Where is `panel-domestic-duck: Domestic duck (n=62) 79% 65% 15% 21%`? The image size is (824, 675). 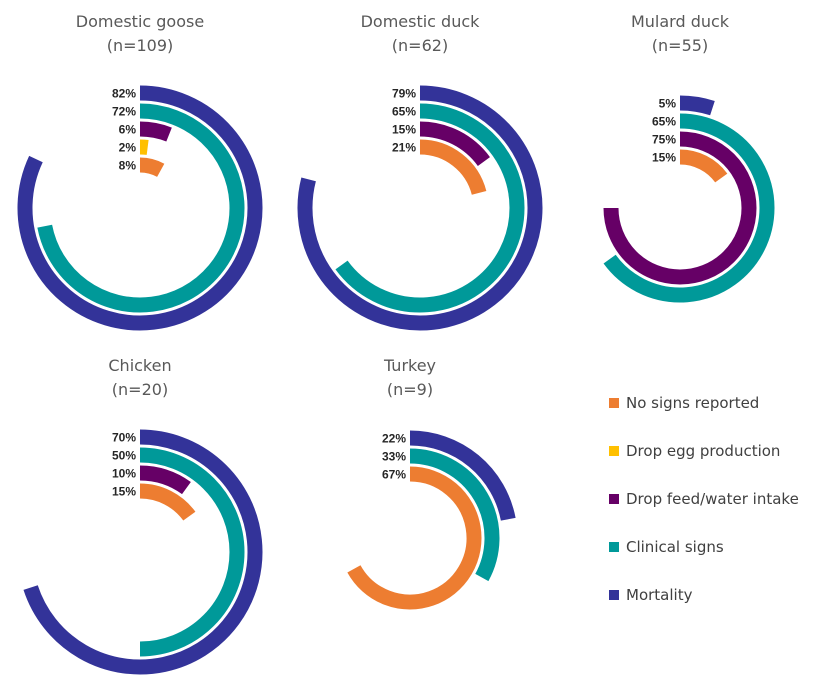
panel-domestic-duck: Domestic duck (n=62) 79% 65% 15% 21% is located at coordinates (420, 171).